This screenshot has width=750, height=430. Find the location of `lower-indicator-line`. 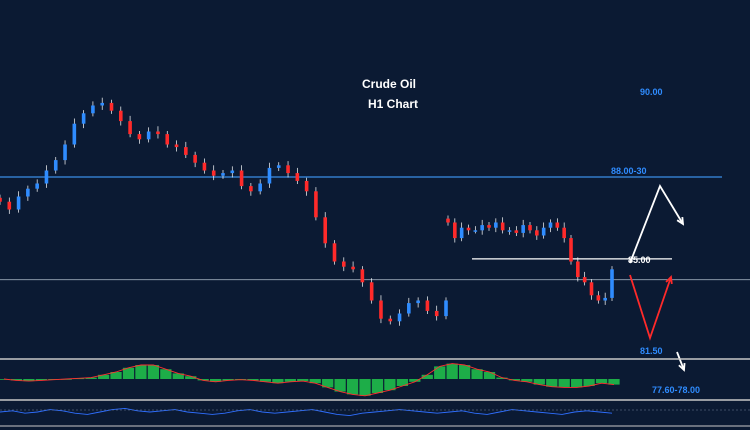

lower-indicator-line is located at coordinates (306, 412).